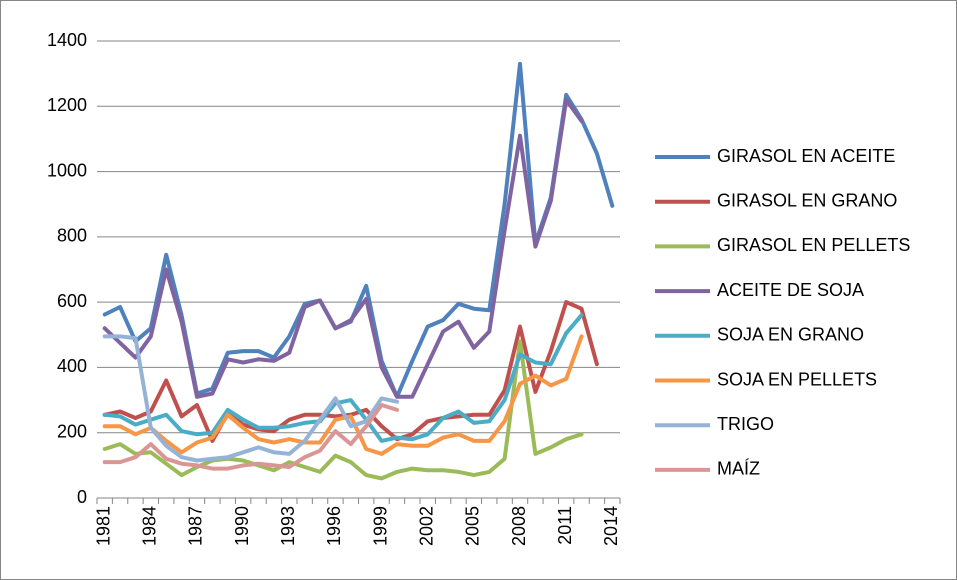 This screenshot has height=580, width=957. Describe the element at coordinates (797, 379) in the screenshot. I see `legend-label: SOJA EN PELLETS` at that location.